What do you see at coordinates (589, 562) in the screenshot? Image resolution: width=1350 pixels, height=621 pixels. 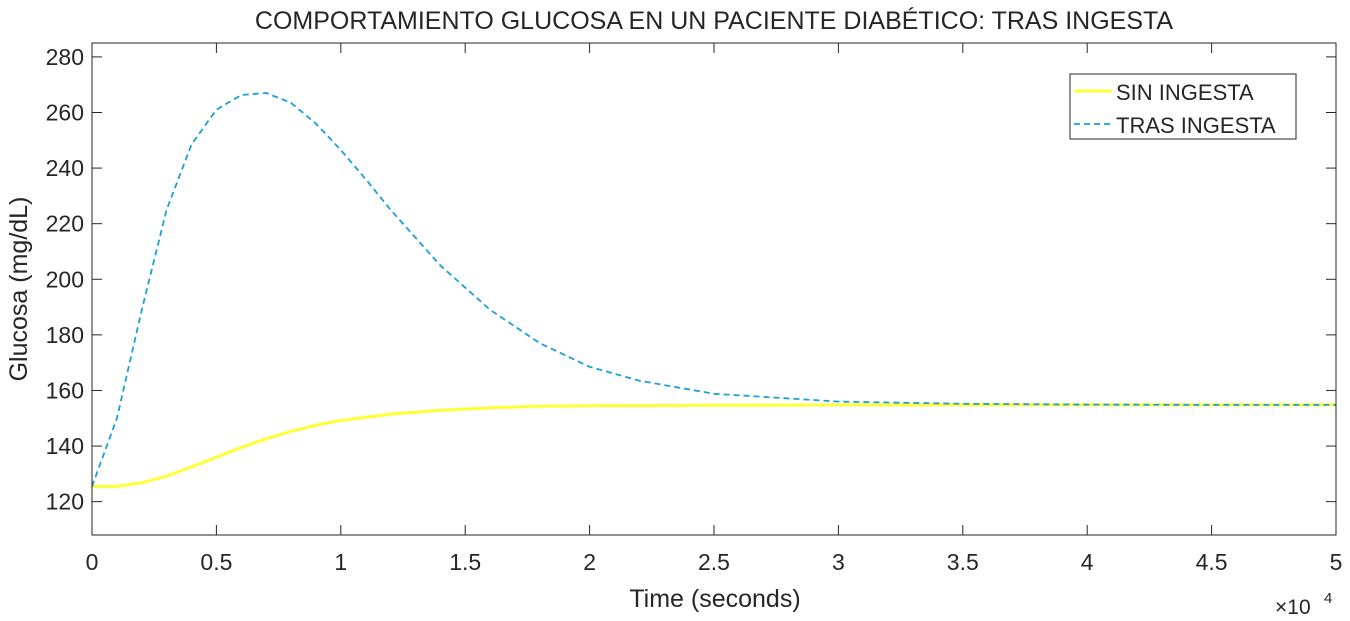 I see `x-tick-label: 2` at bounding box center [589, 562].